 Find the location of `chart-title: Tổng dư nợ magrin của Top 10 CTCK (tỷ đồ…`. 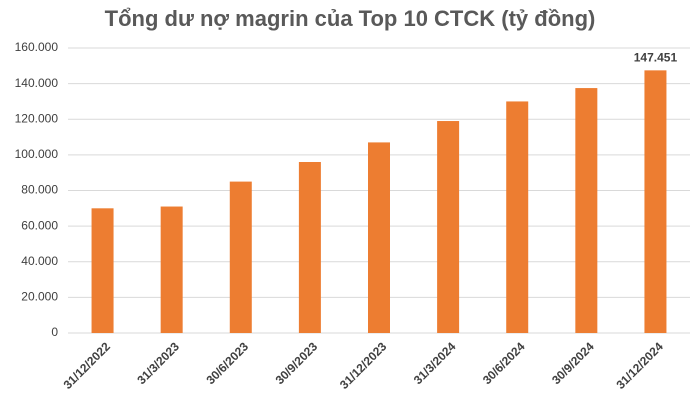

chart-title: Tổng dư nợ magrin của Top 10 CTCK (tỷ đồ… is located at coordinates (350, 18).